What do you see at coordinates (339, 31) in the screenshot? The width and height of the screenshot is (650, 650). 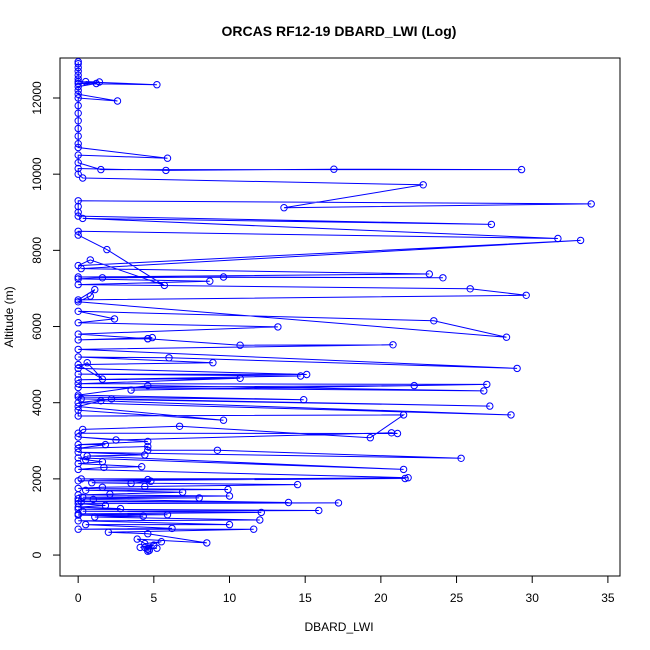 I see `chart-title: ORCAS RF12-19 DBARD_LWI (Log)` at bounding box center [339, 31].